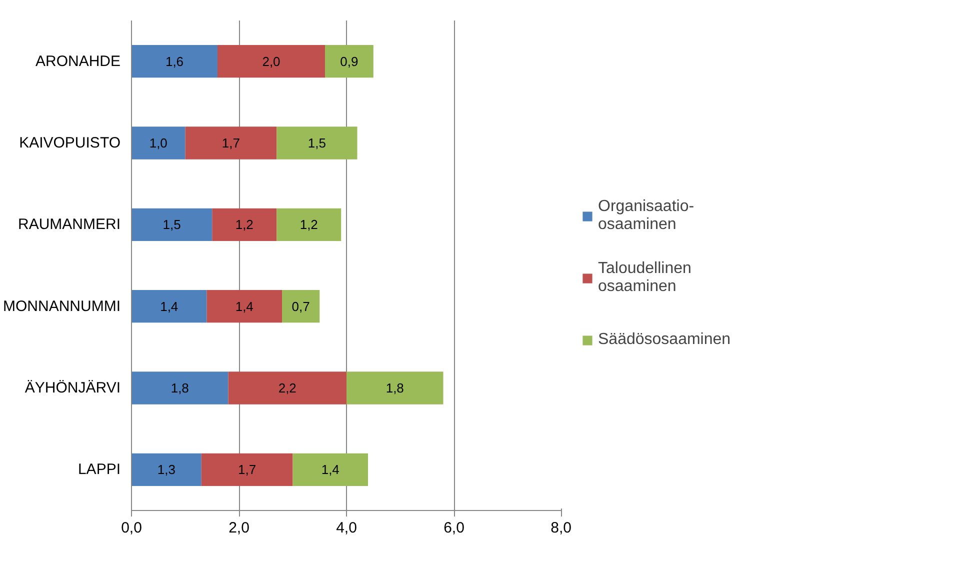  What do you see at coordinates (454, 528) in the screenshot?
I see `x-tick-label: 6,0` at bounding box center [454, 528].